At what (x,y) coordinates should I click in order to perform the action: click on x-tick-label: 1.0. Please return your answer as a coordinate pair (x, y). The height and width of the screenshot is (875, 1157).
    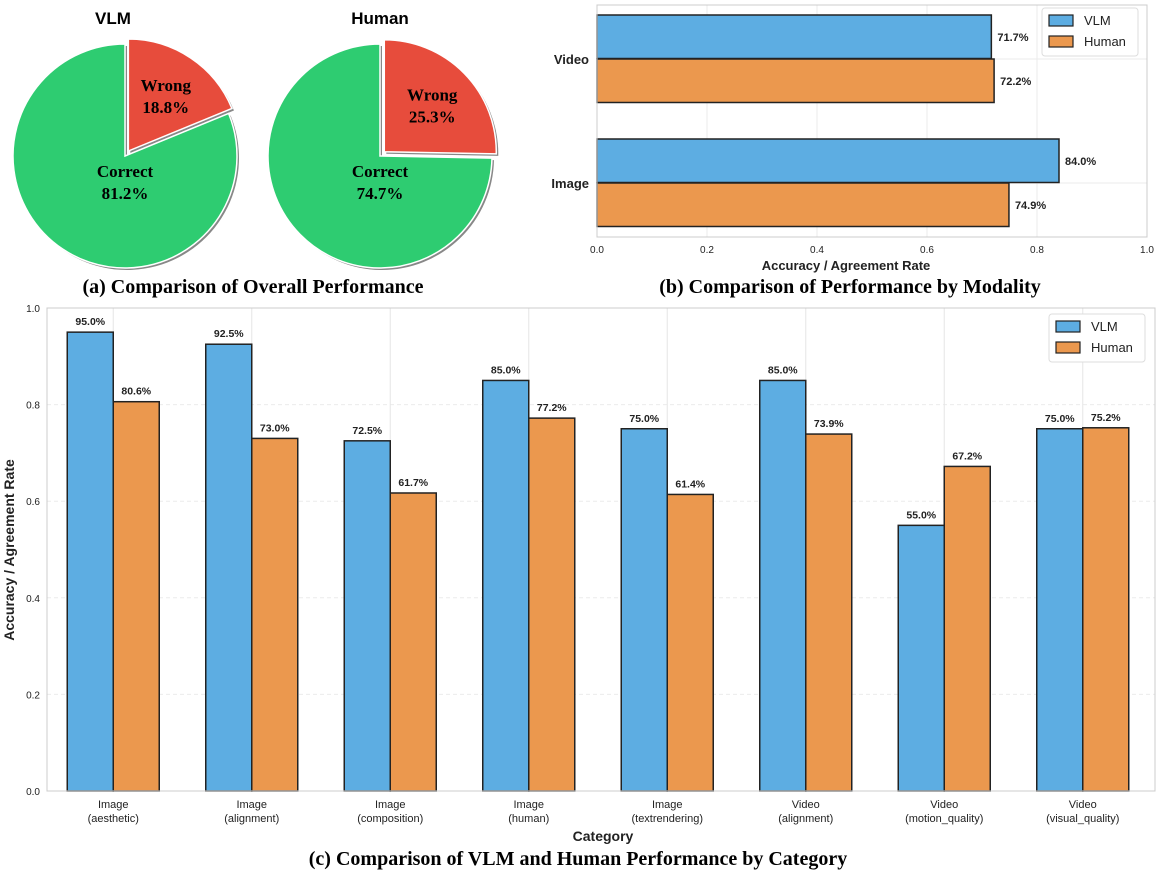
    Looking at the image, I should click on (1147, 250).